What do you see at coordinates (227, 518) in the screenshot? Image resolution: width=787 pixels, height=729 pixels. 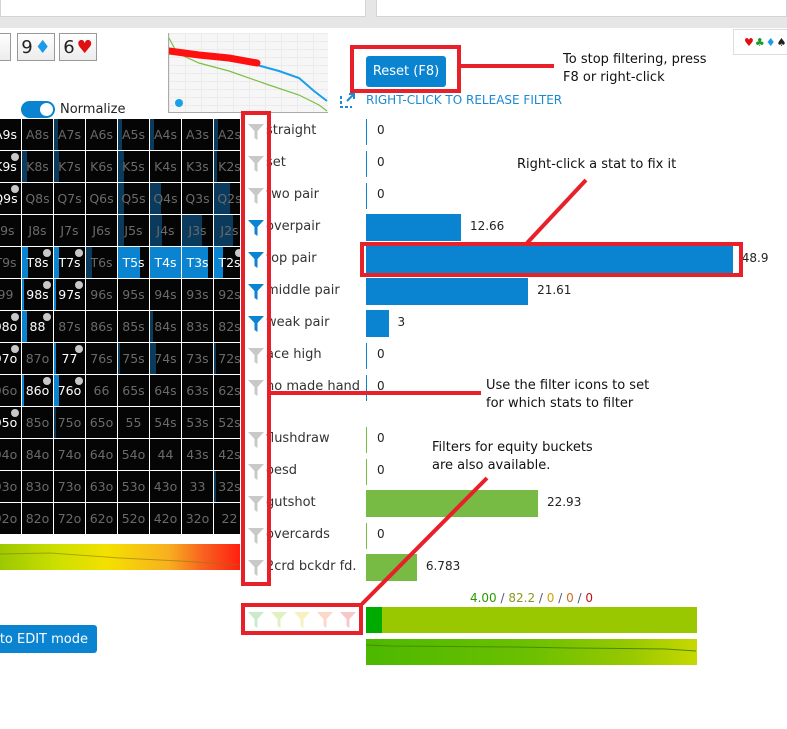 I see `hand-cell: 22` at bounding box center [227, 518].